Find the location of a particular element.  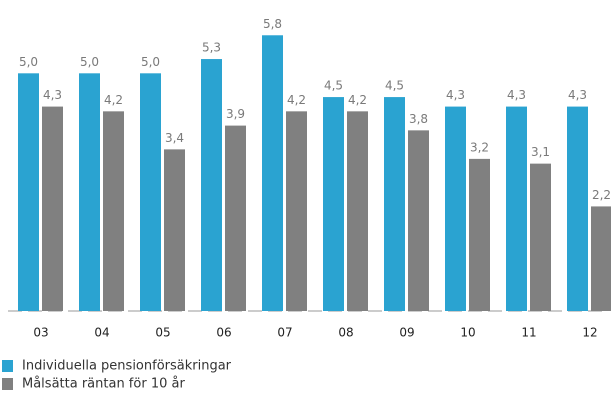

x-tick-label: 03 is located at coordinates (40, 333).